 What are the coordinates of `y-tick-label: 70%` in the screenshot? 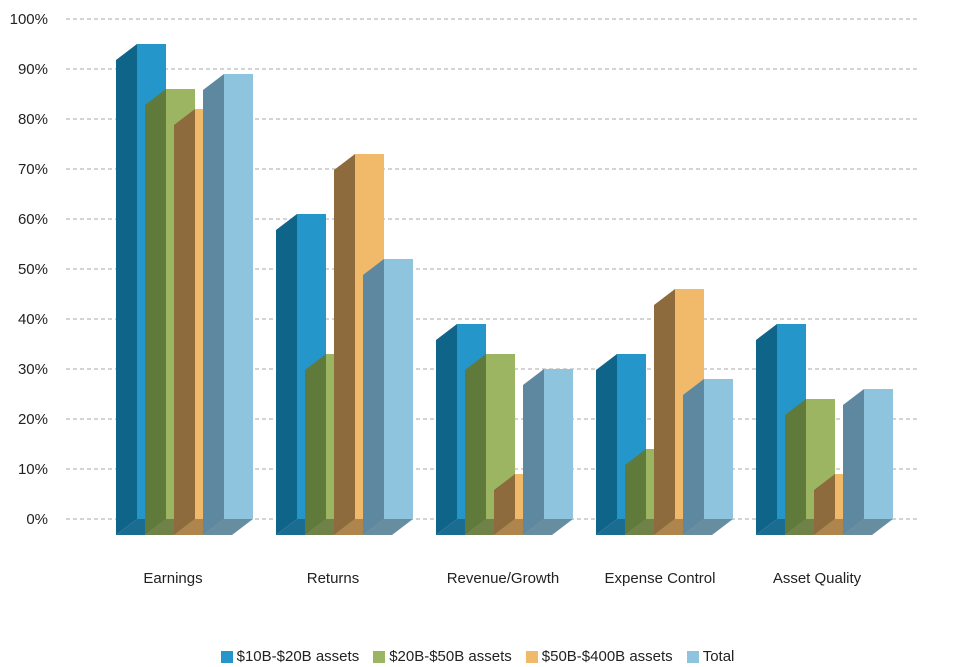 It's located at (33, 169).